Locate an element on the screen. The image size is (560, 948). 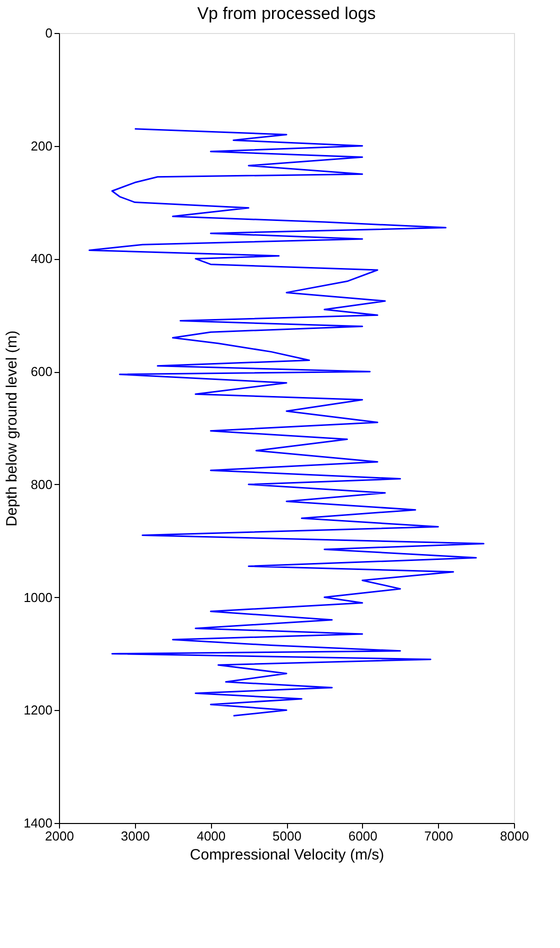
x-tick-label: 4000 is located at coordinates (211, 836).